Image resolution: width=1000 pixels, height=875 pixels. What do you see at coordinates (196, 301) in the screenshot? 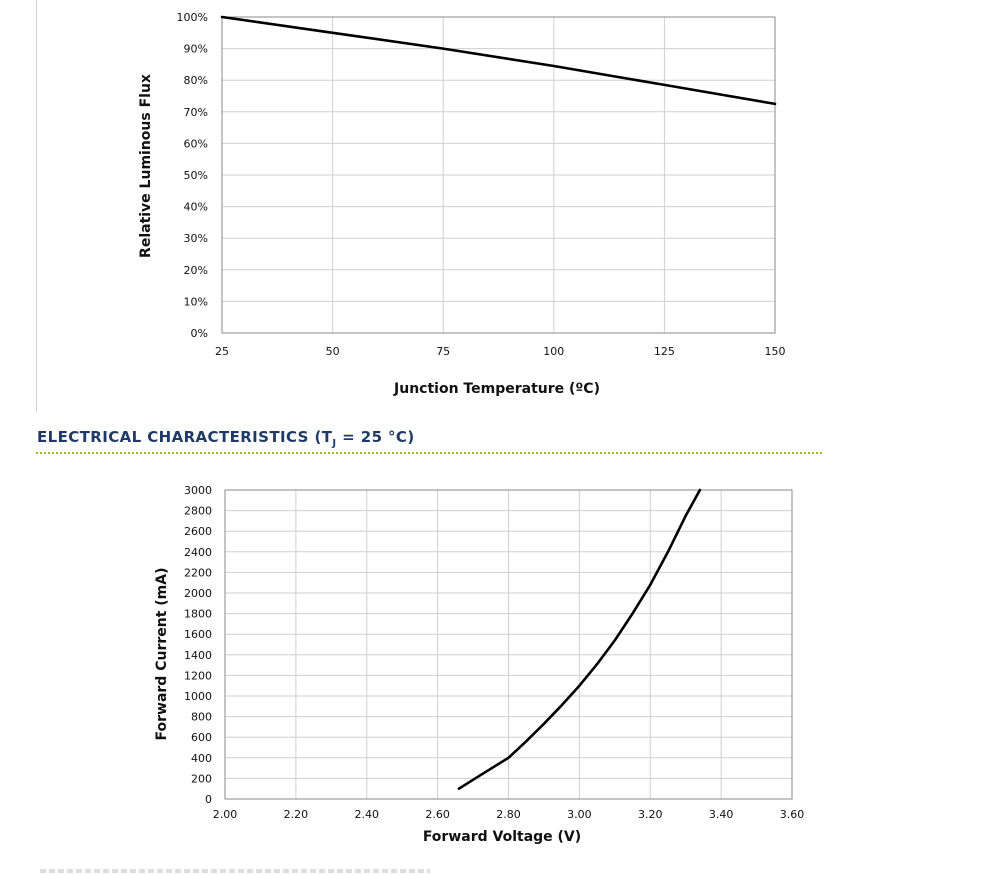
I see `y-tick-label: 10%` at bounding box center [196, 301].